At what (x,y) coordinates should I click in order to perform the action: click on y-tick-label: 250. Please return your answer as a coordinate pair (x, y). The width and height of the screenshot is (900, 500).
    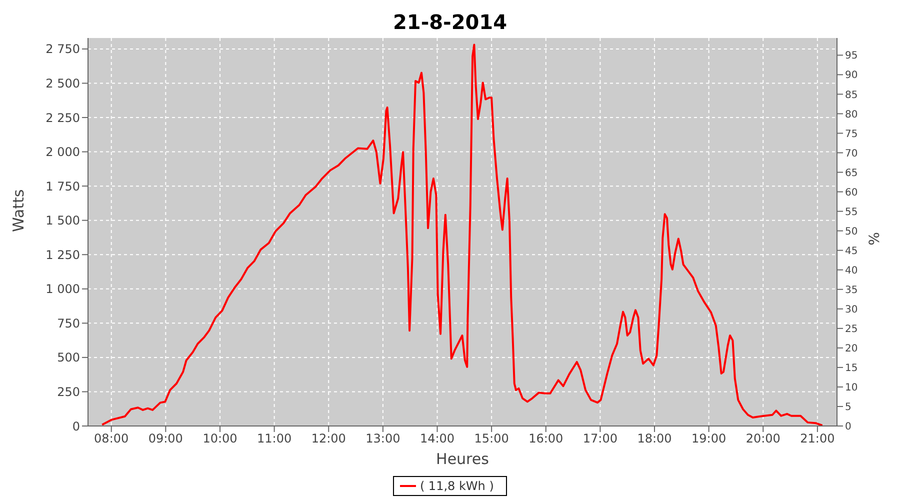
    Looking at the image, I should click on (68, 391).